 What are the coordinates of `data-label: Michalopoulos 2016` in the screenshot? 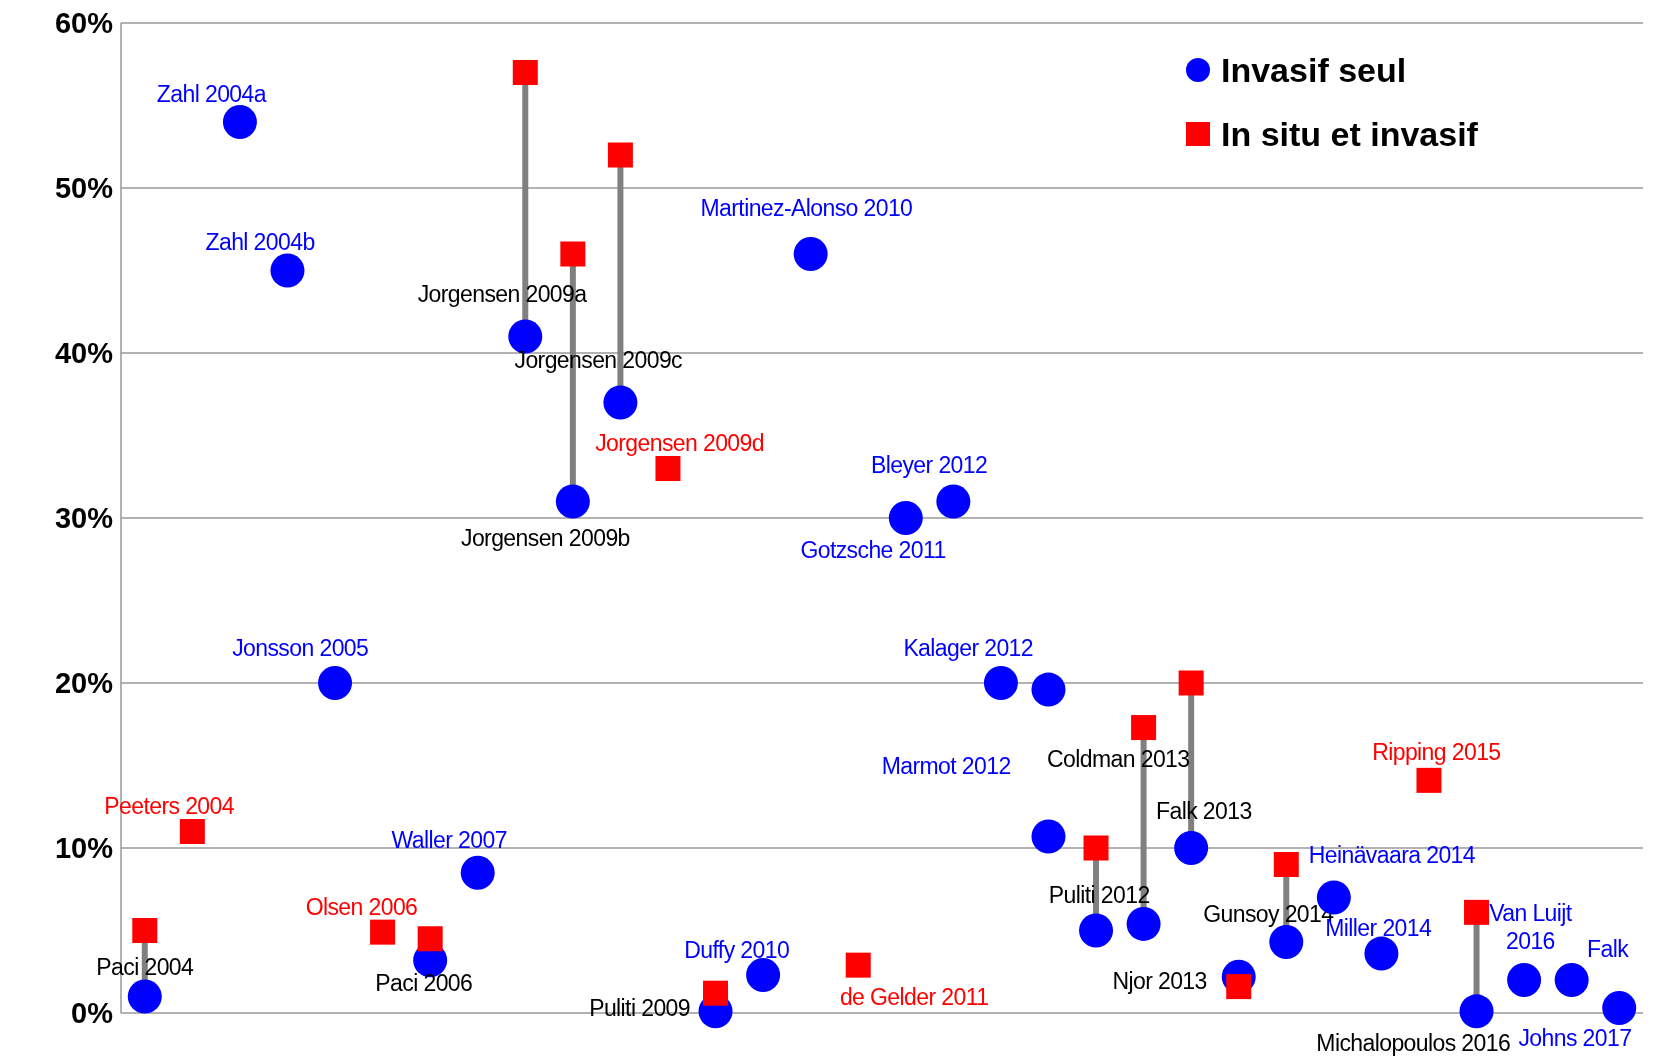 It's located at (1413, 1043).